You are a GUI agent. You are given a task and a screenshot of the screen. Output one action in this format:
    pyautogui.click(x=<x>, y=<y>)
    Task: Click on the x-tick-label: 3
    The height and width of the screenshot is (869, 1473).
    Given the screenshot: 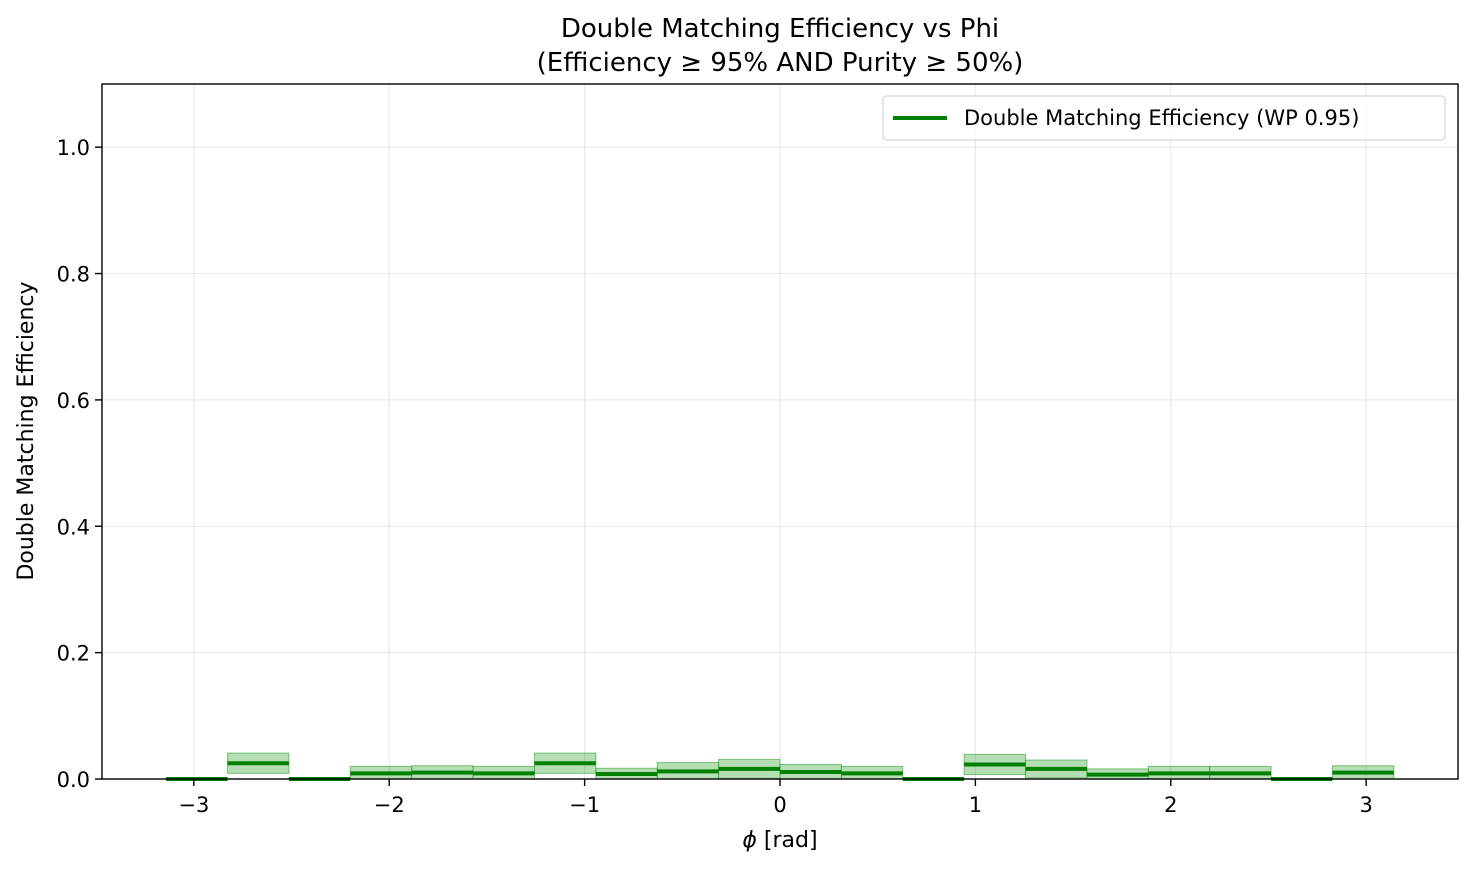 What is the action you would take?
    pyautogui.click(x=1365, y=805)
    